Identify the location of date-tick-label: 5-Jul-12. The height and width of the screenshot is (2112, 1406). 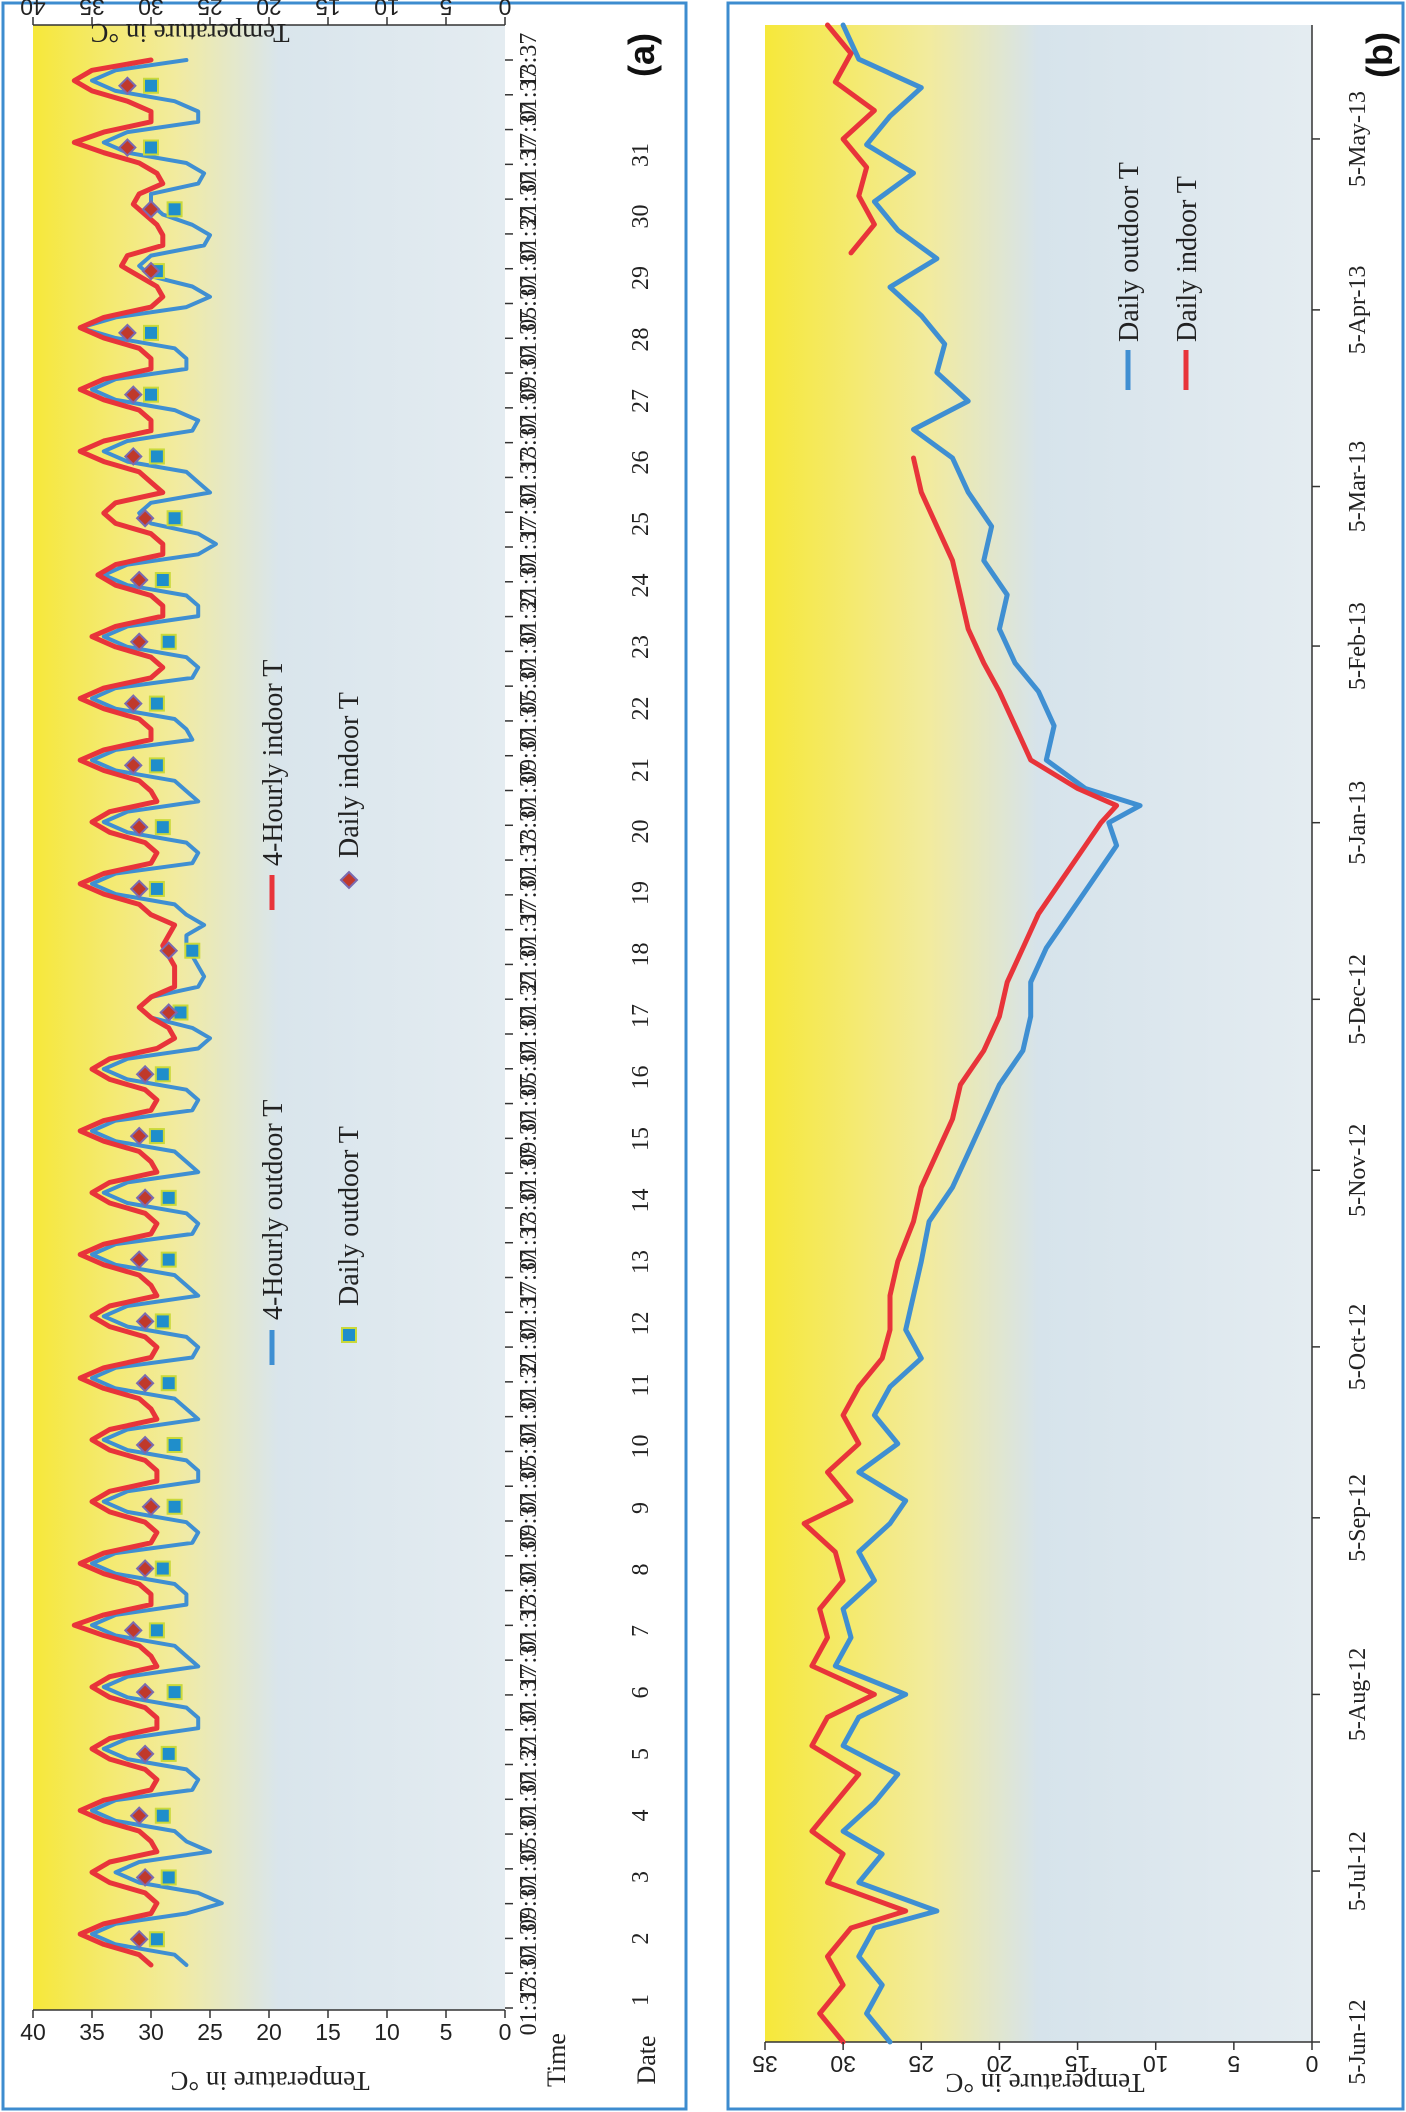
(1358, 1871).